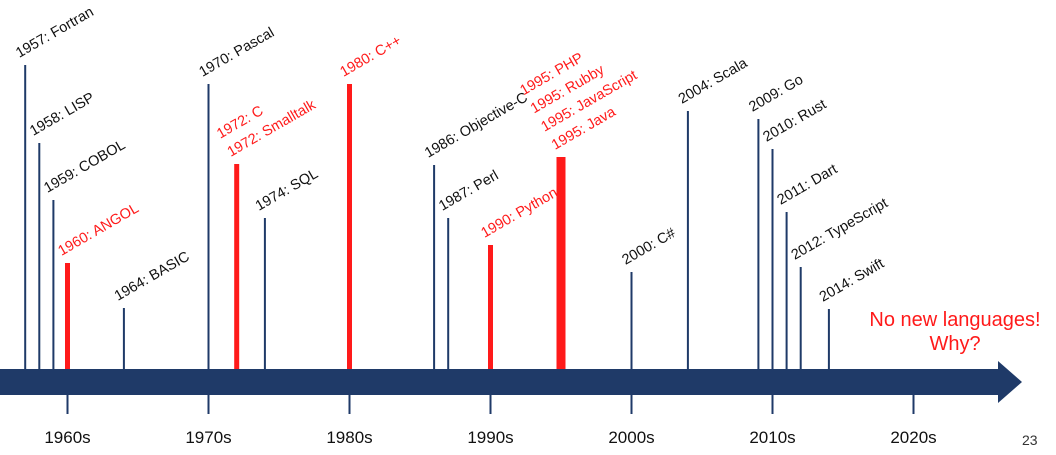 The width and height of the screenshot is (1056, 455). I want to click on event-label: 1986: Objective-C, so click(476, 126).